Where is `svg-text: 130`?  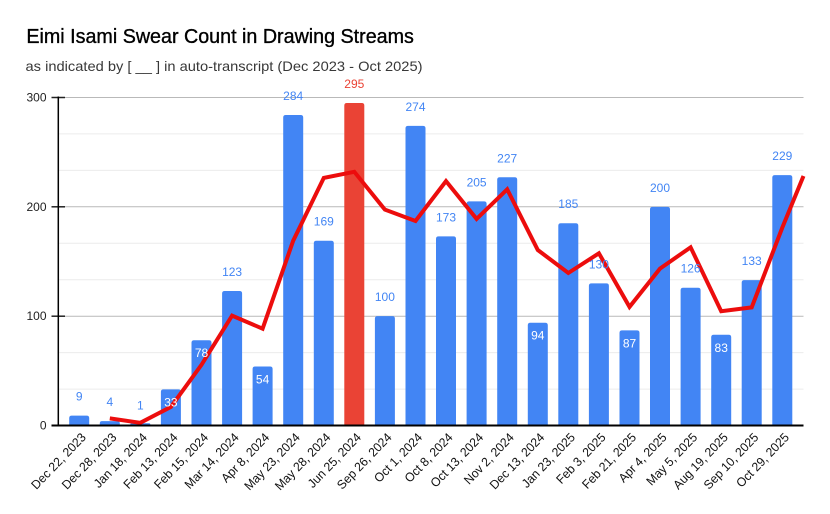 svg-text: 130 is located at coordinates (599, 264).